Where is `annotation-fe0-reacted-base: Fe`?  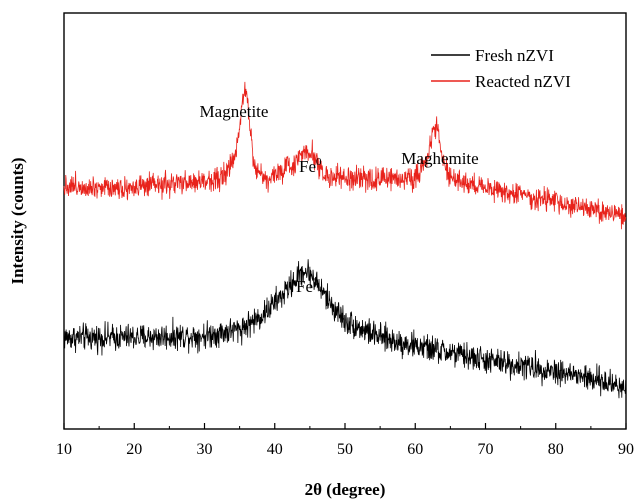 annotation-fe0-reacted-base: Fe is located at coordinates (307, 166).